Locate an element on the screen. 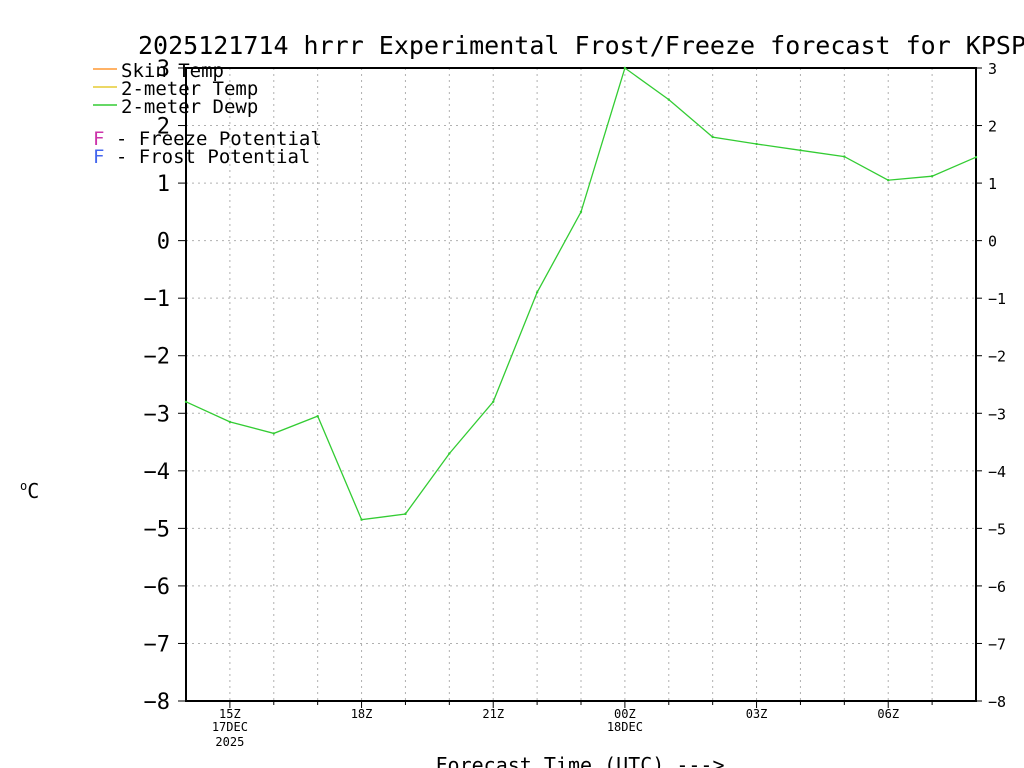 The width and height of the screenshot is (1024, 768). x-tick-label: 18Z is located at coordinates (362, 714).